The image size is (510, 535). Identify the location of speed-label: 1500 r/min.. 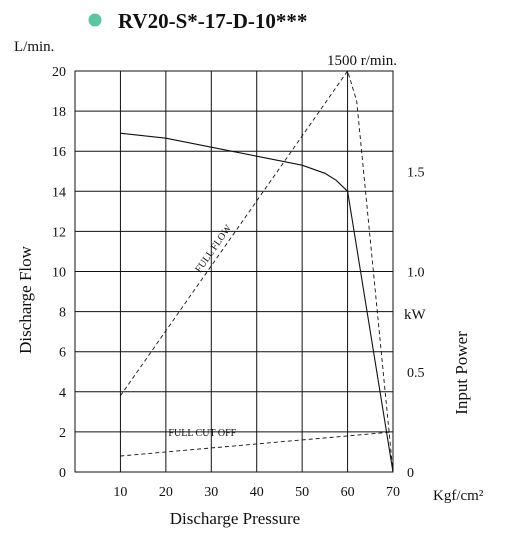
(362, 61).